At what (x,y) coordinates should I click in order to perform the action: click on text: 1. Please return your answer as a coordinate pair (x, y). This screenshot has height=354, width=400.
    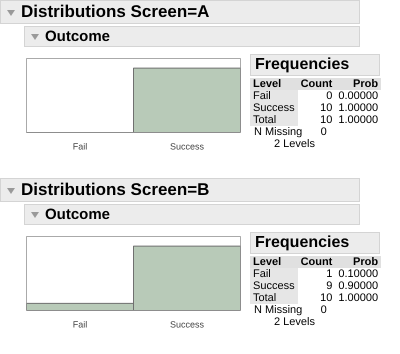
    Looking at the image, I should click on (329, 274).